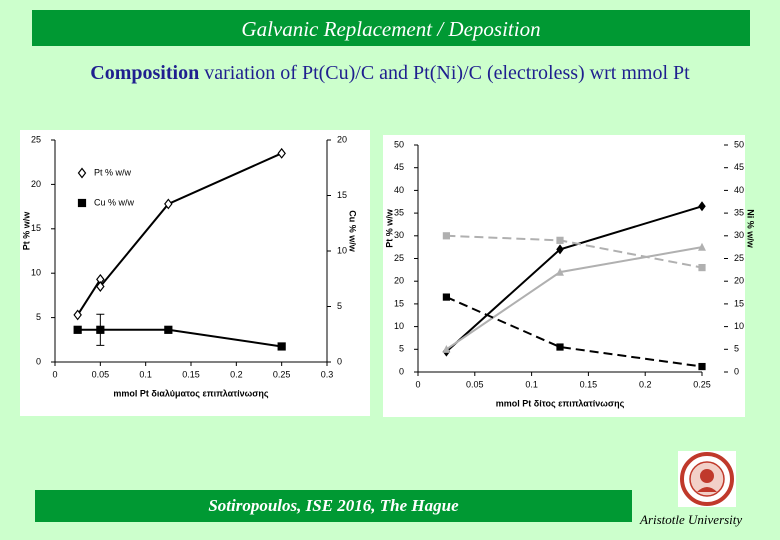 This screenshot has height=540, width=780. Describe the element at coordinates (145, 73) in the screenshot. I see `subtitle-bold: Composition` at that location.